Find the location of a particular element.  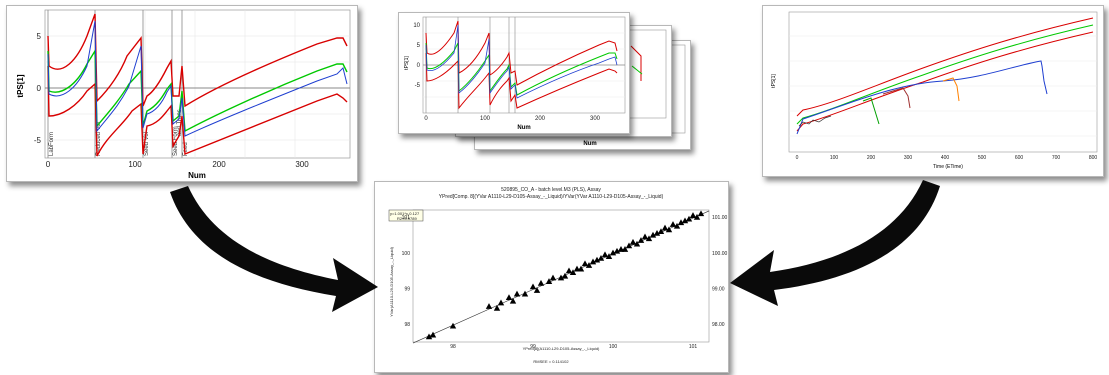

batch-line-green is located at coordinates (871, 111).